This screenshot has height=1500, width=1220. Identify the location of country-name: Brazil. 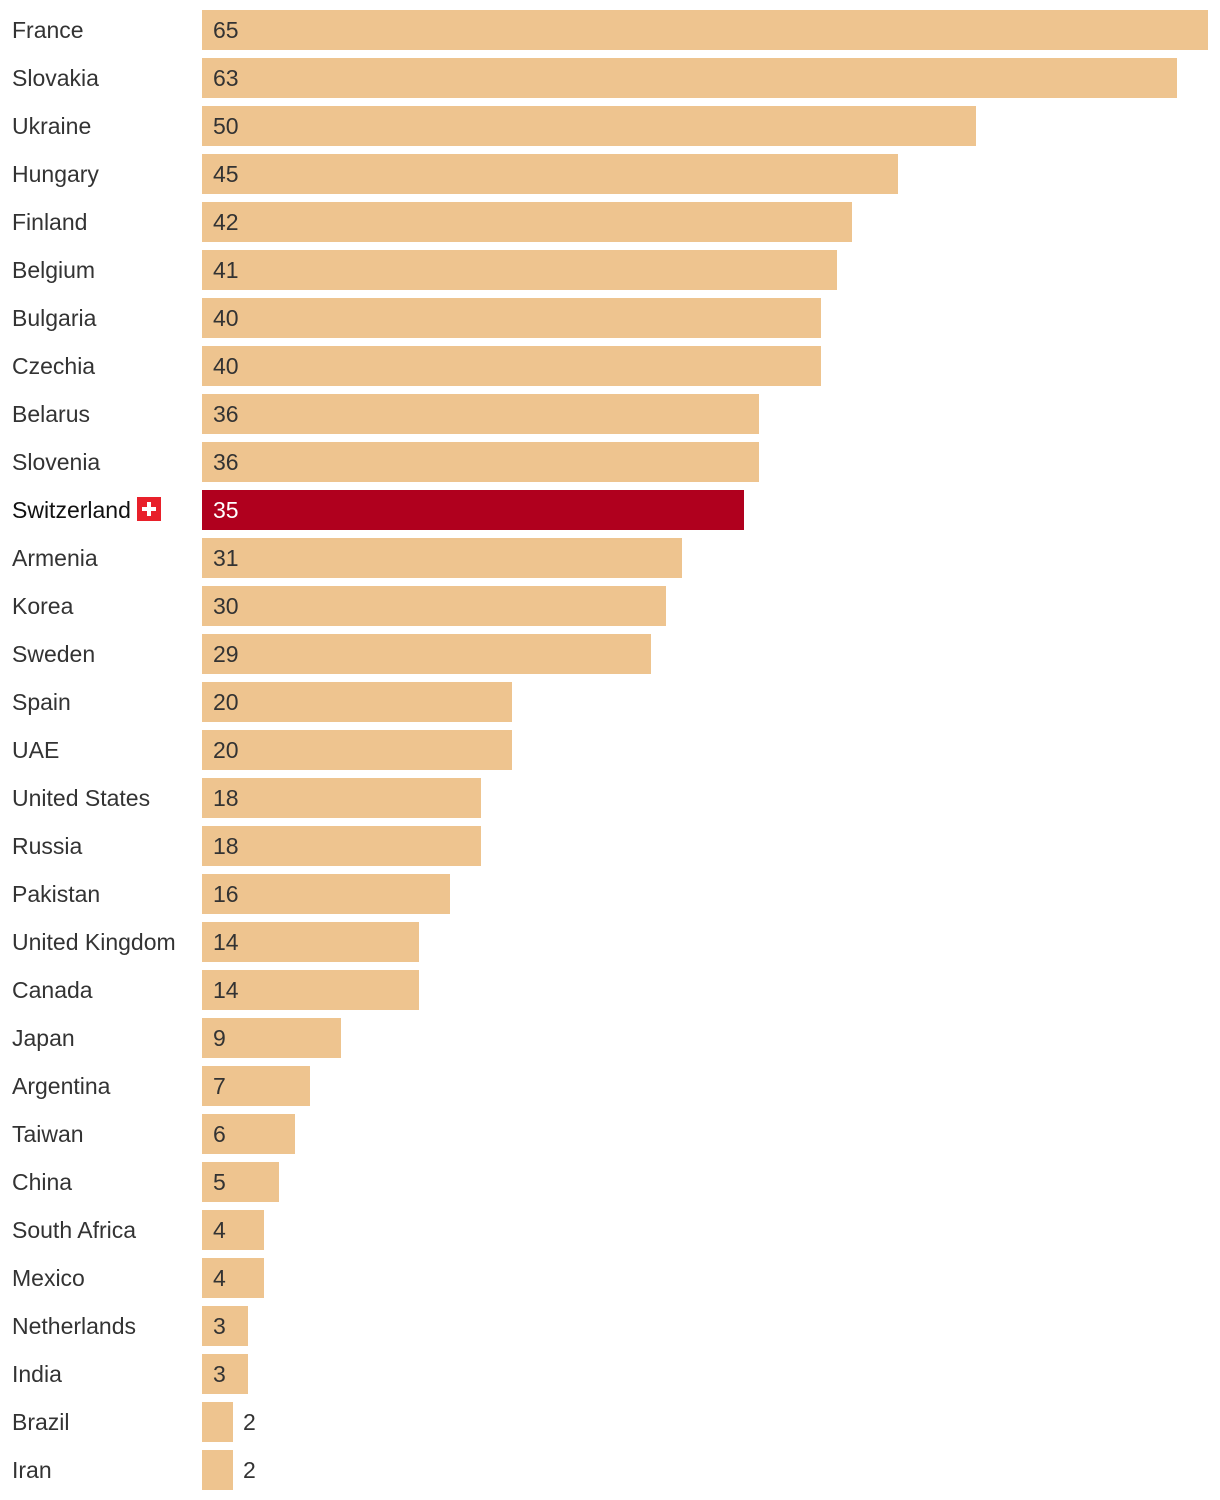
(41, 1422).